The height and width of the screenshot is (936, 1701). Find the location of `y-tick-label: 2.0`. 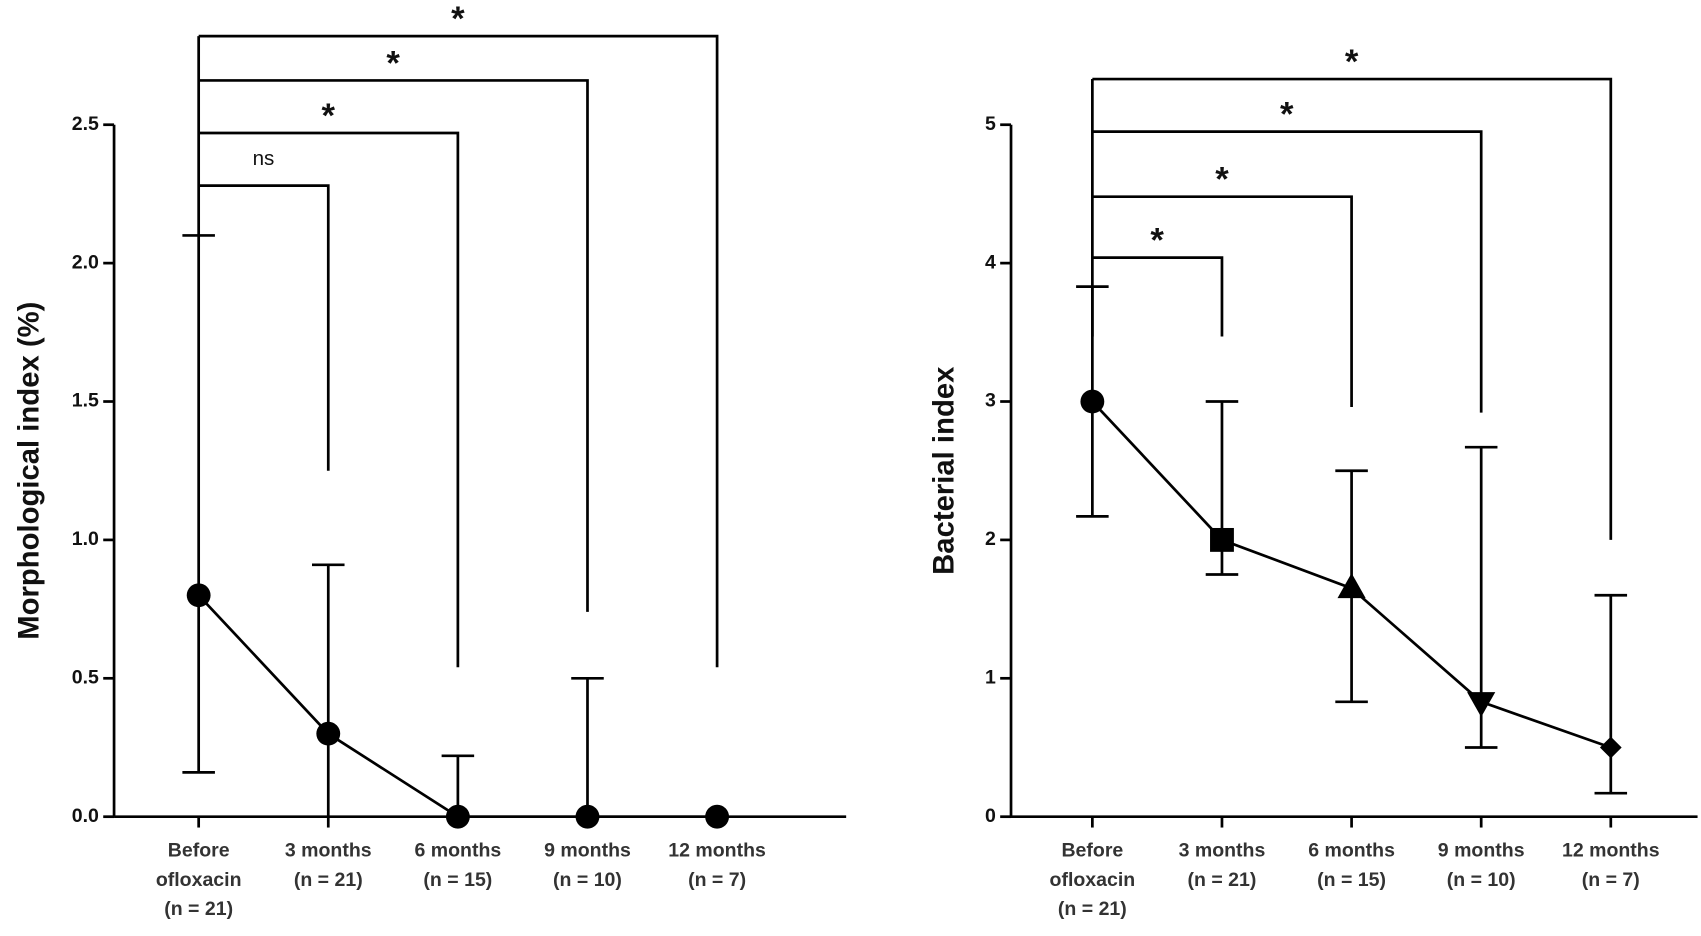

y-tick-label: 2.0 is located at coordinates (85, 262).